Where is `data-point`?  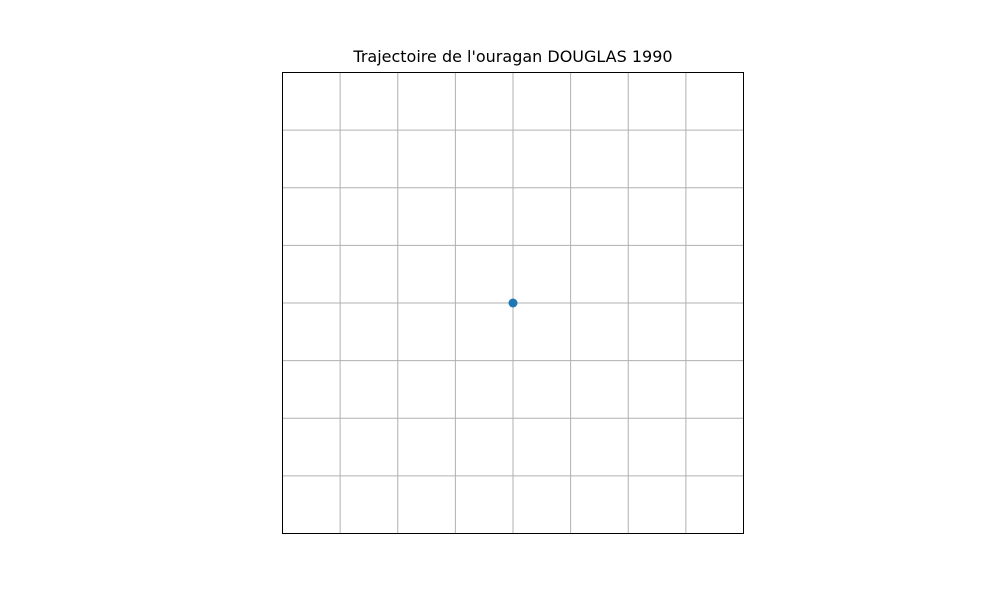
data-point is located at coordinates (513, 303).